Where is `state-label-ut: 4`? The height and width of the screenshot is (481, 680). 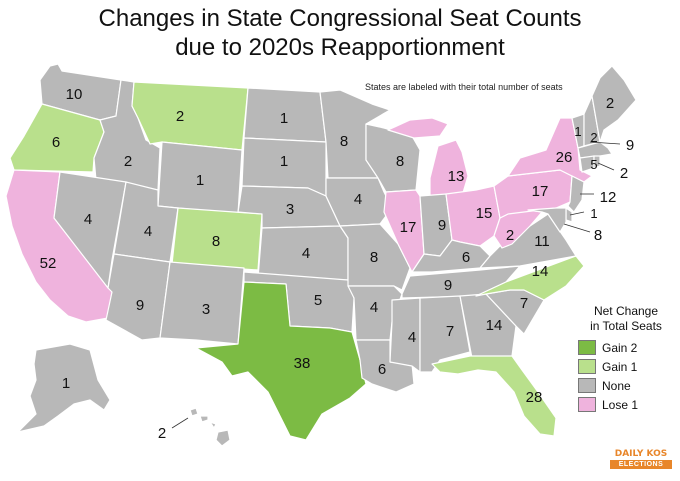 state-label-ut: 4 is located at coordinates (148, 231).